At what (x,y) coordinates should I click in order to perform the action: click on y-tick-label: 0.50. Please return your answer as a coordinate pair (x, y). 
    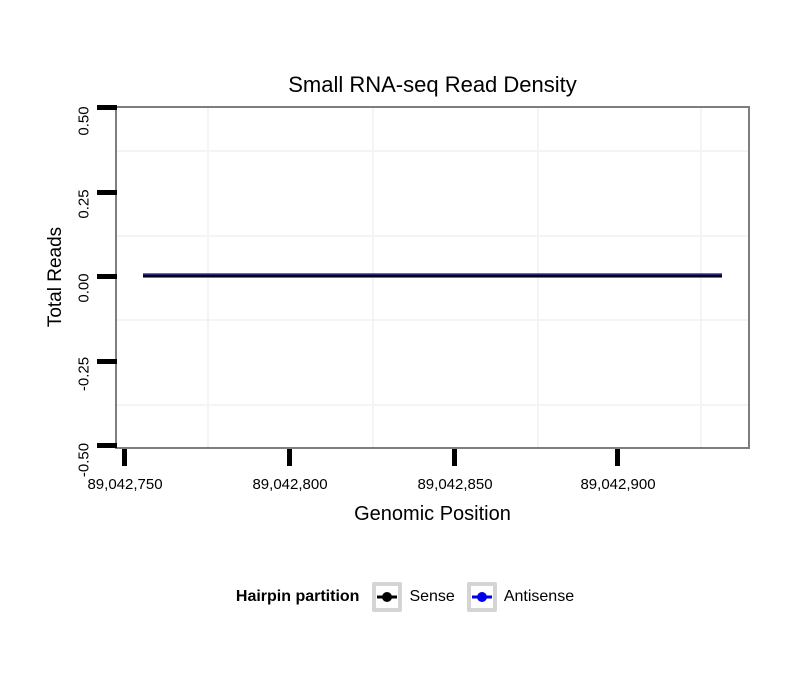
    Looking at the image, I should click on (84, 121).